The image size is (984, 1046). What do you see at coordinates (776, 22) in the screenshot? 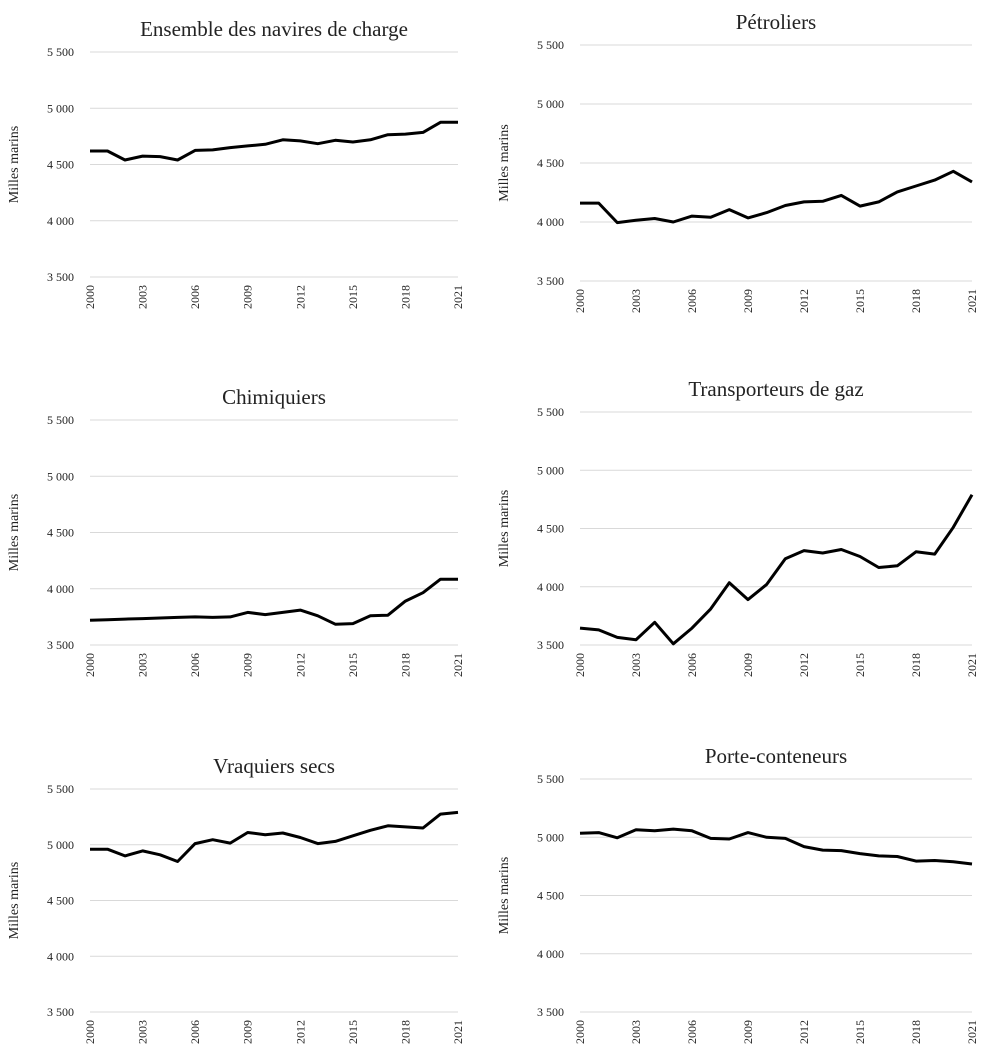
I see `chart-title: Pétroliers` at bounding box center [776, 22].